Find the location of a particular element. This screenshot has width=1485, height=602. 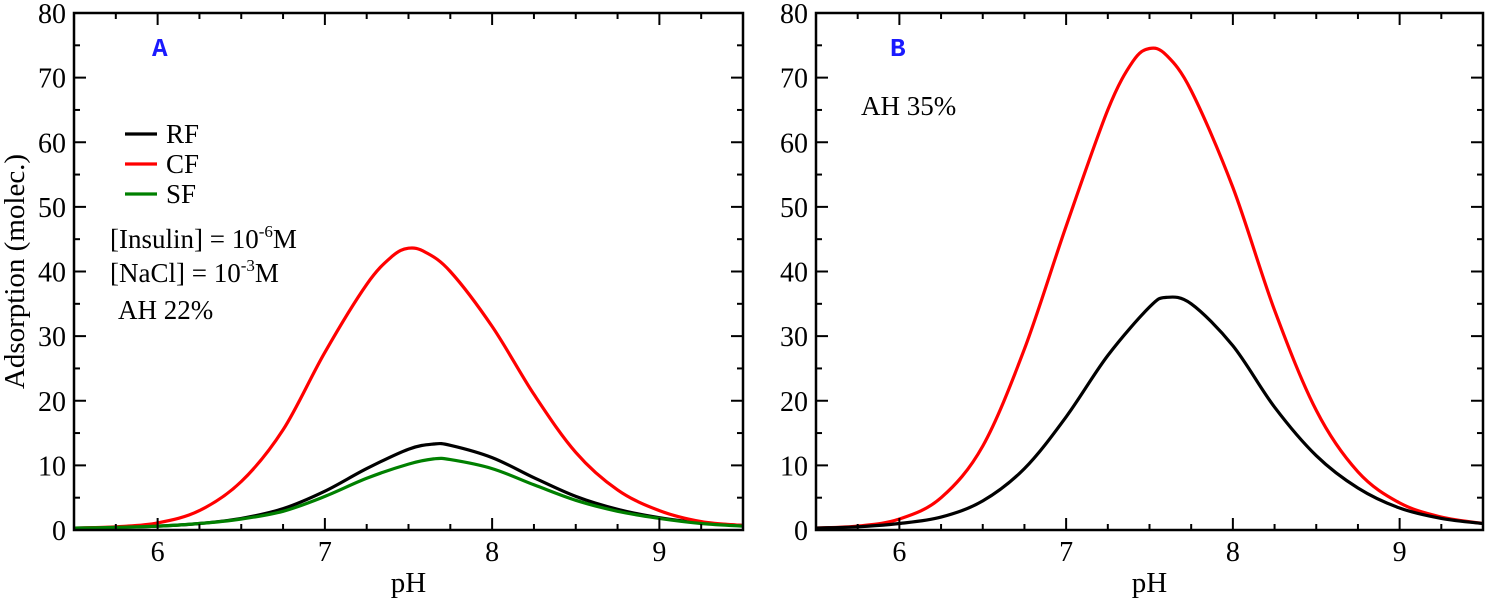

annotation-main: [Insulin] = 10 is located at coordinates (184, 239).